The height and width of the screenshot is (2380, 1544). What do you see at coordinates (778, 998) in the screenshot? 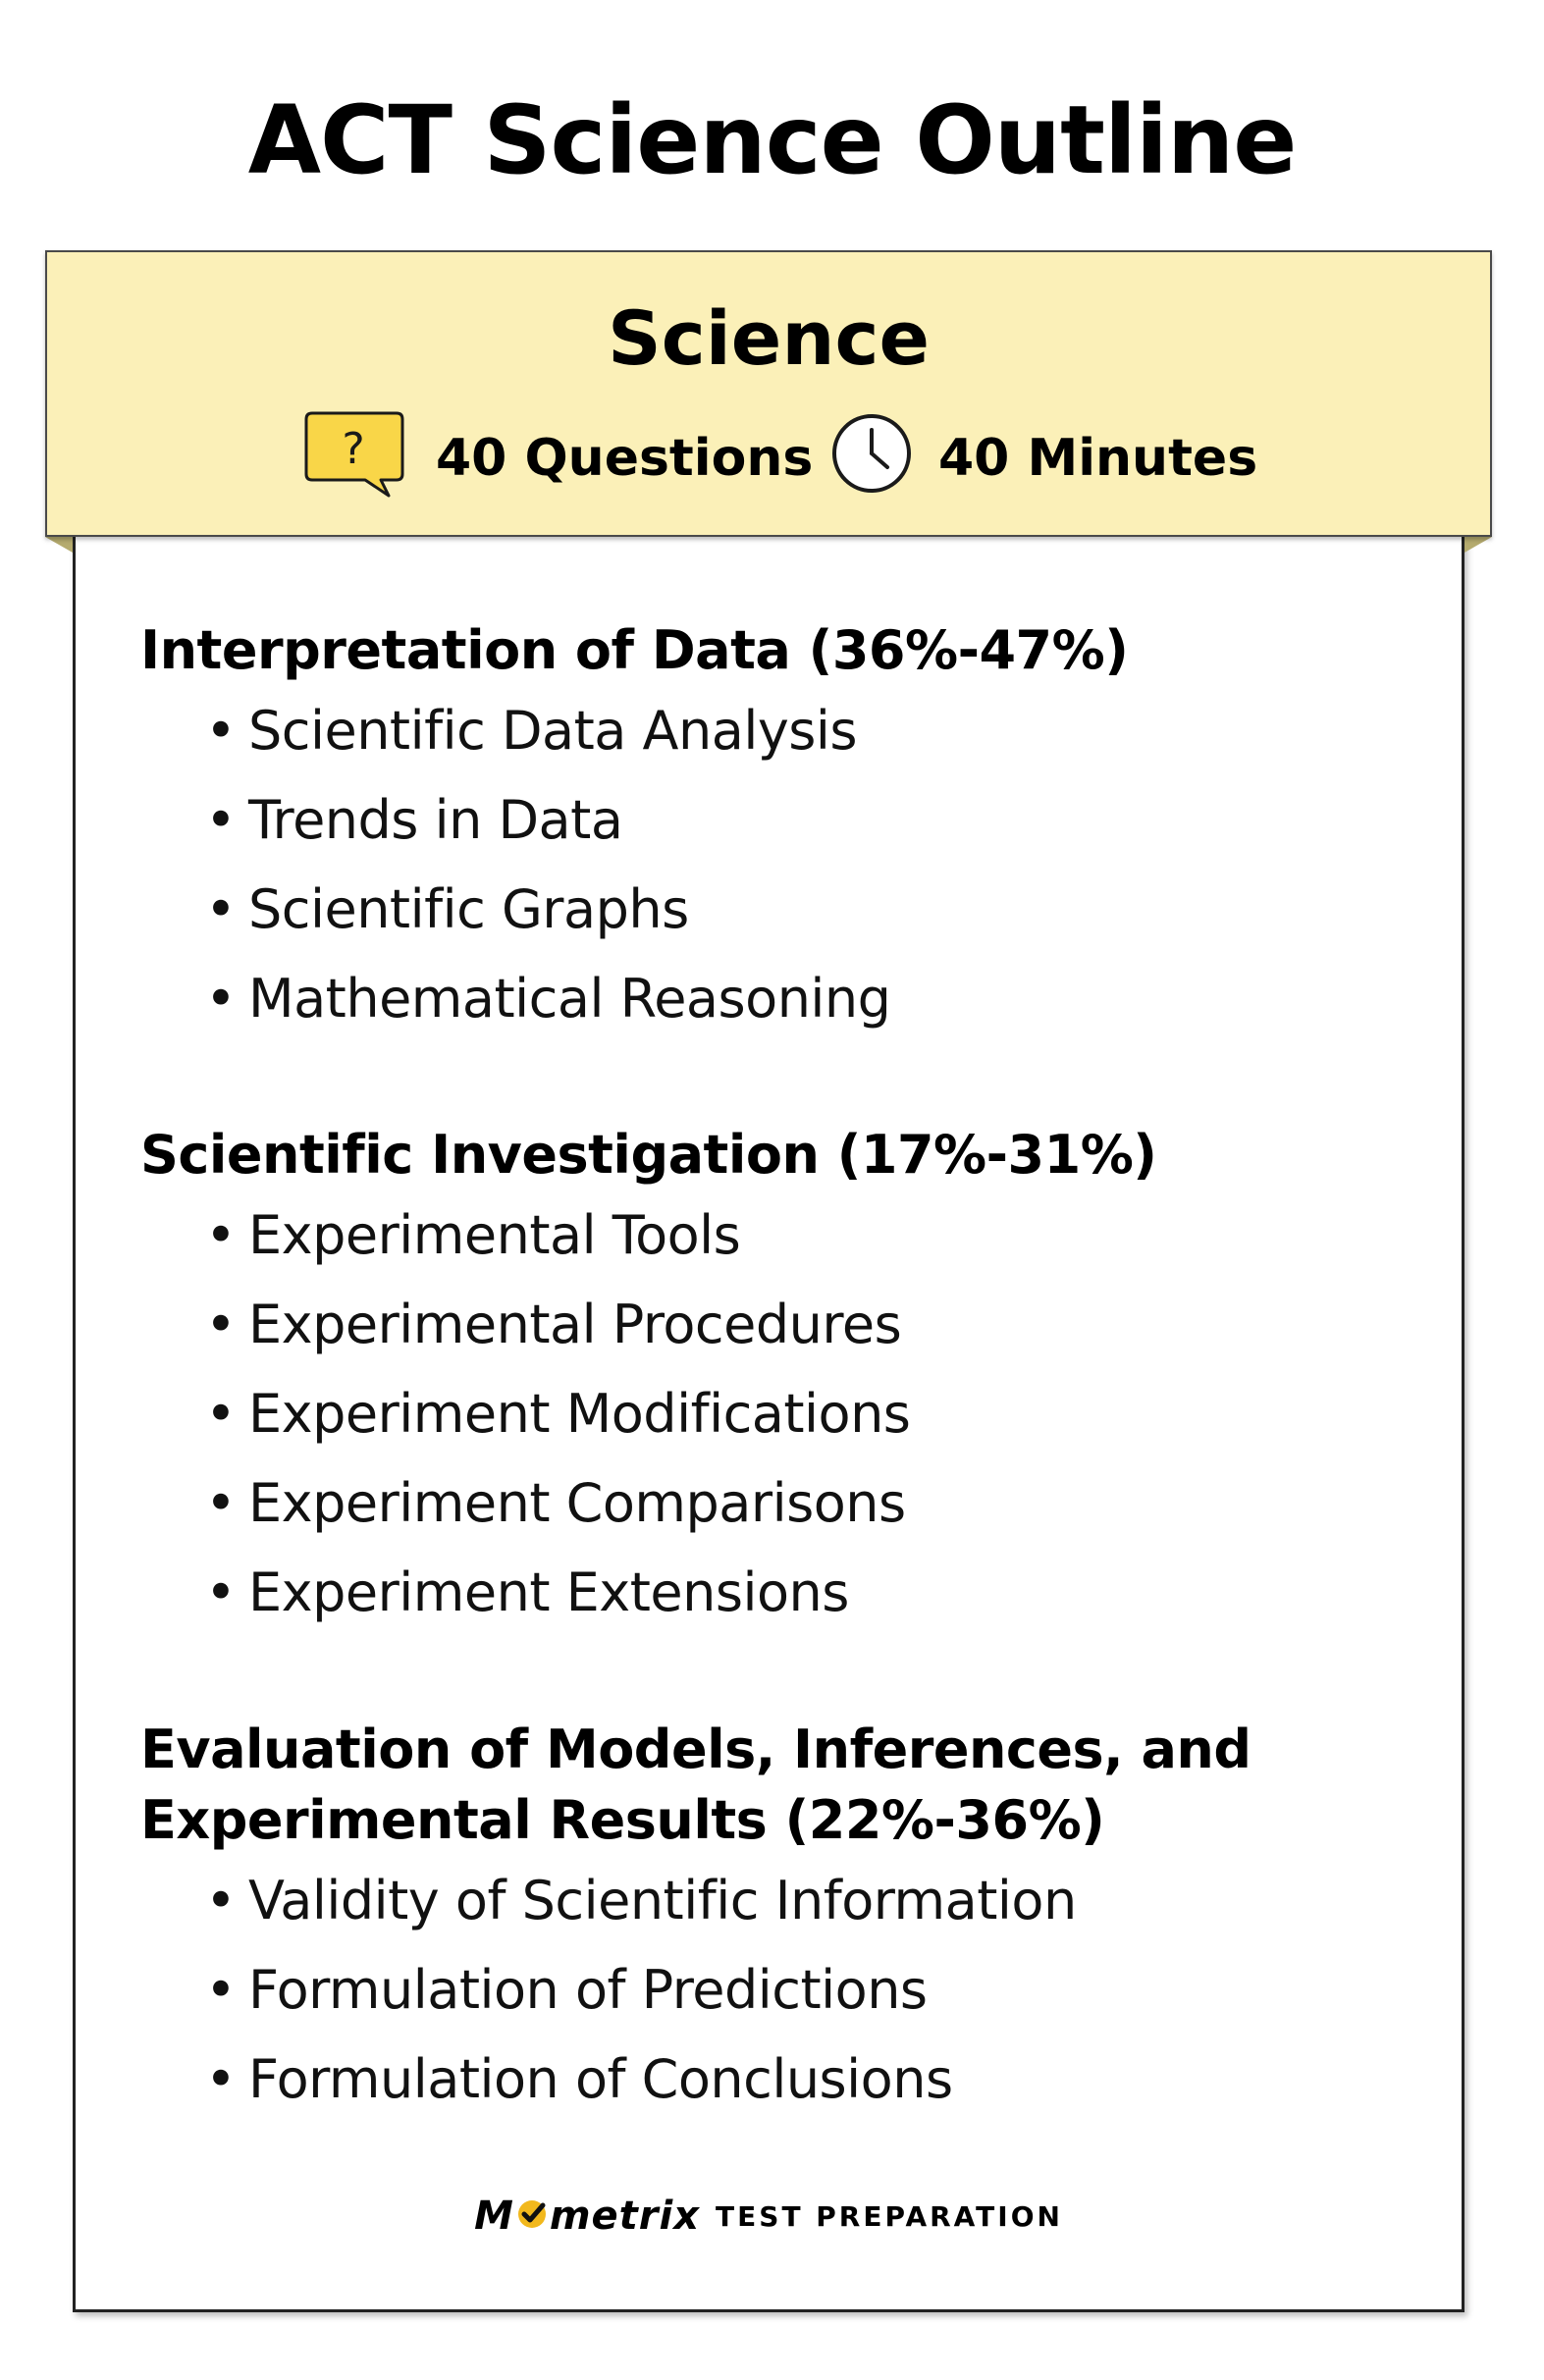
I see `list-item: • Mathematical Reasoning` at bounding box center [778, 998].